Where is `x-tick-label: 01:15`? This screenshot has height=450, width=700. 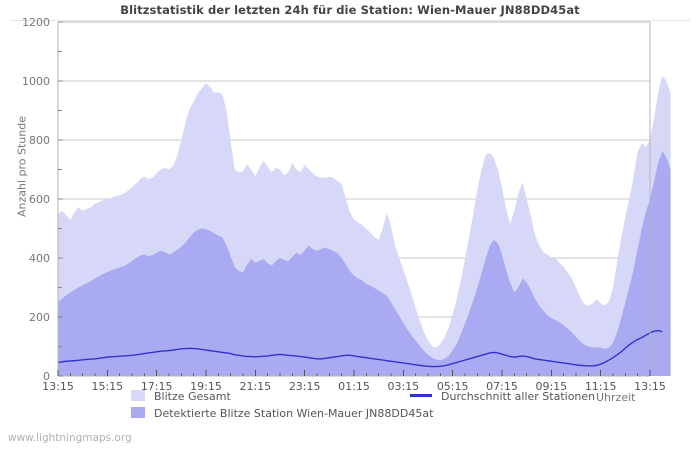
x-tick-label: 01:15 is located at coordinates (354, 386).